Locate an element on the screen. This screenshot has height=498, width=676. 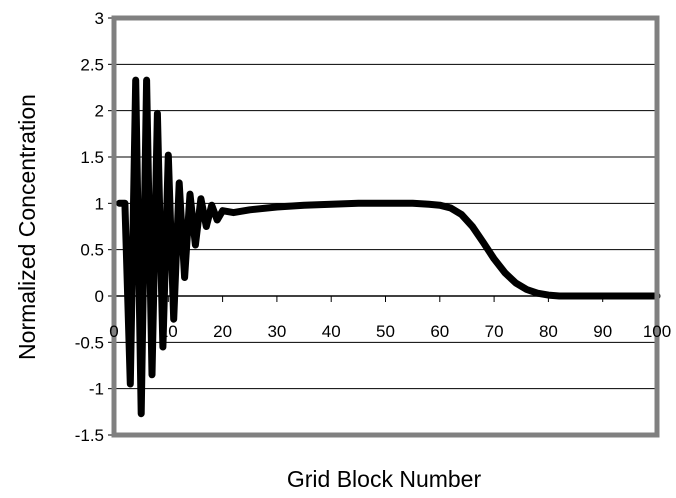
y-axis-title: Normalized Concentration is located at coordinates (27, 227).